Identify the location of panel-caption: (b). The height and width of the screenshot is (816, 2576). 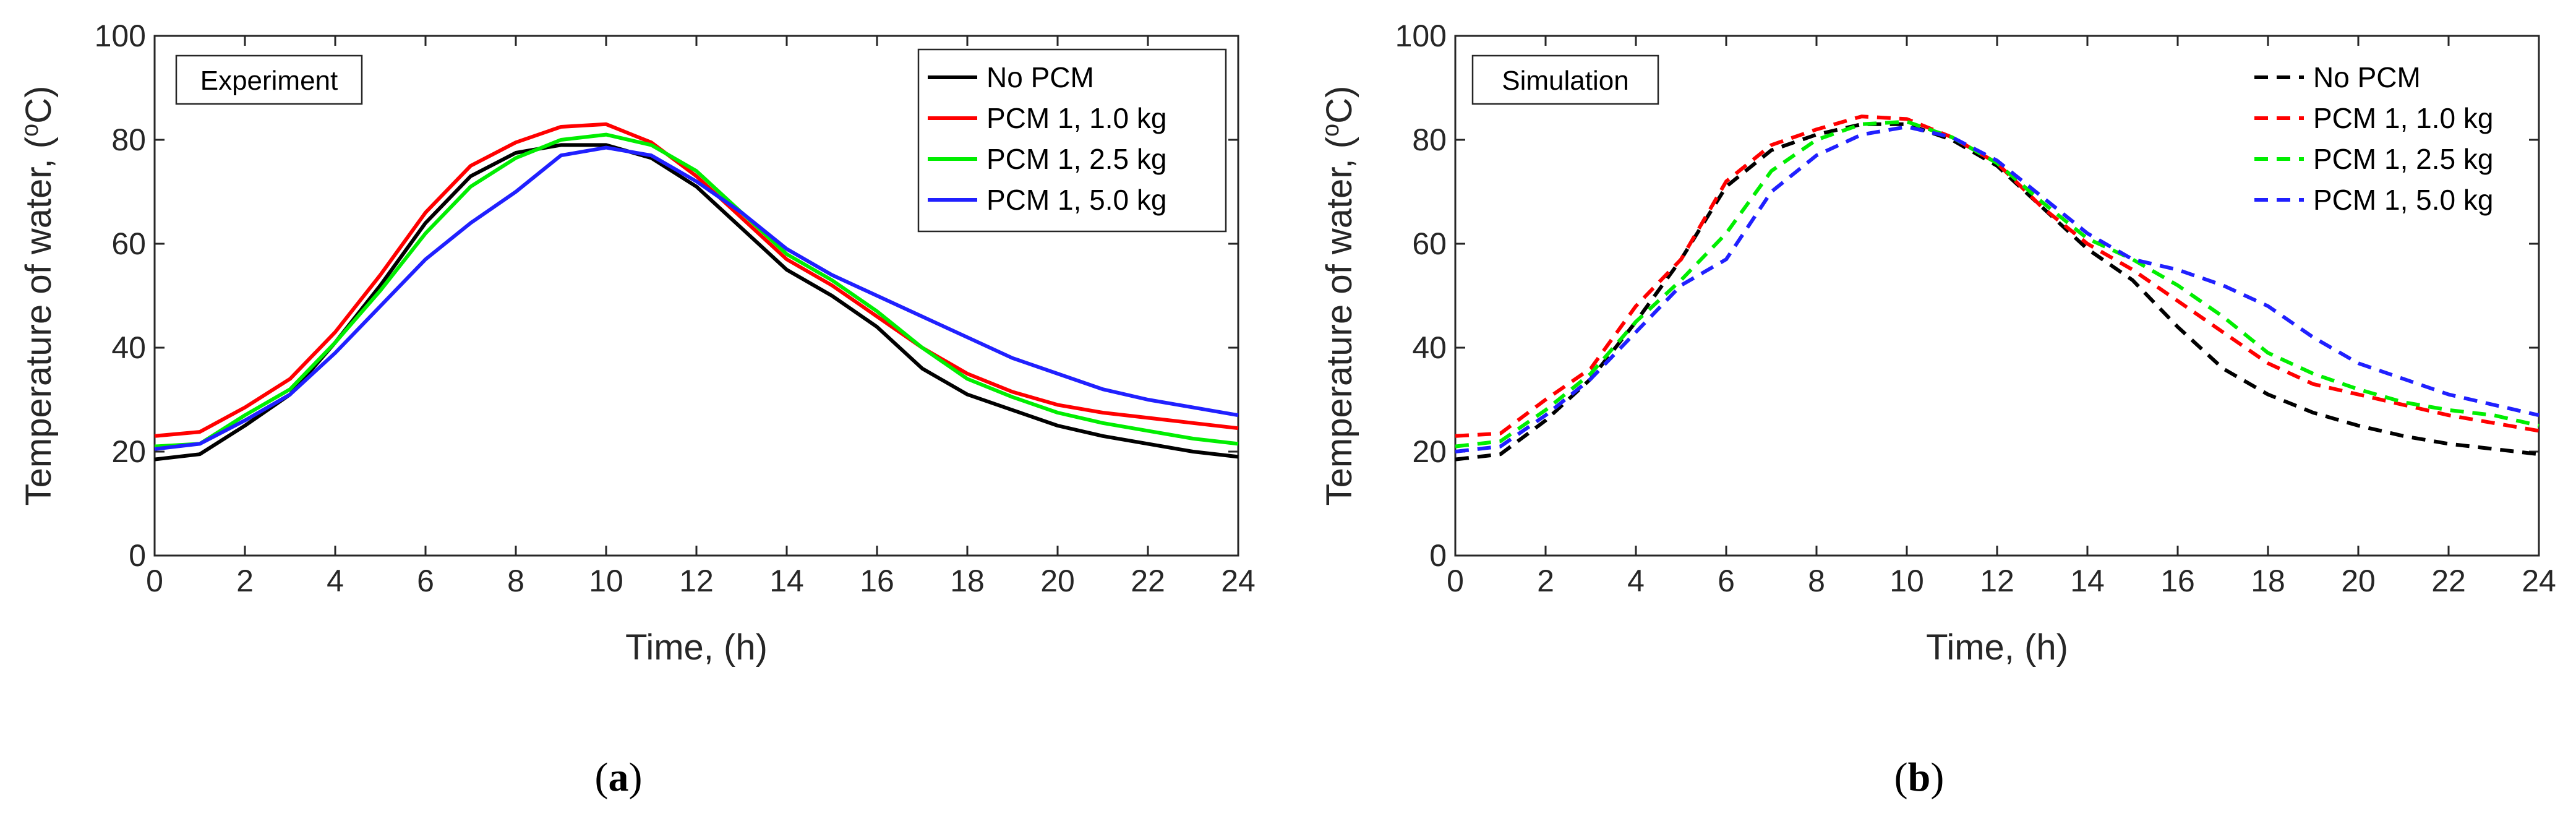
(1919, 777).